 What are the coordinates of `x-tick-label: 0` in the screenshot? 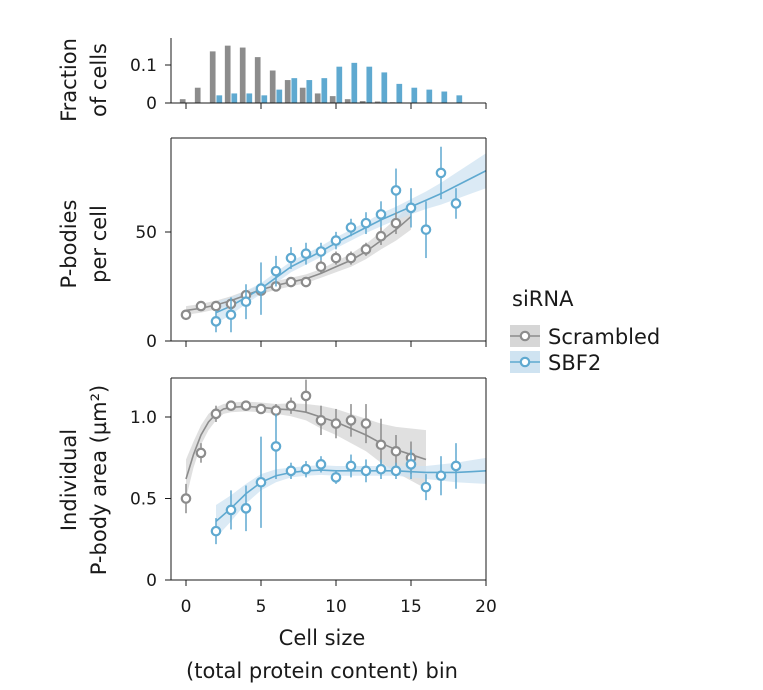 It's located at (186, 607).